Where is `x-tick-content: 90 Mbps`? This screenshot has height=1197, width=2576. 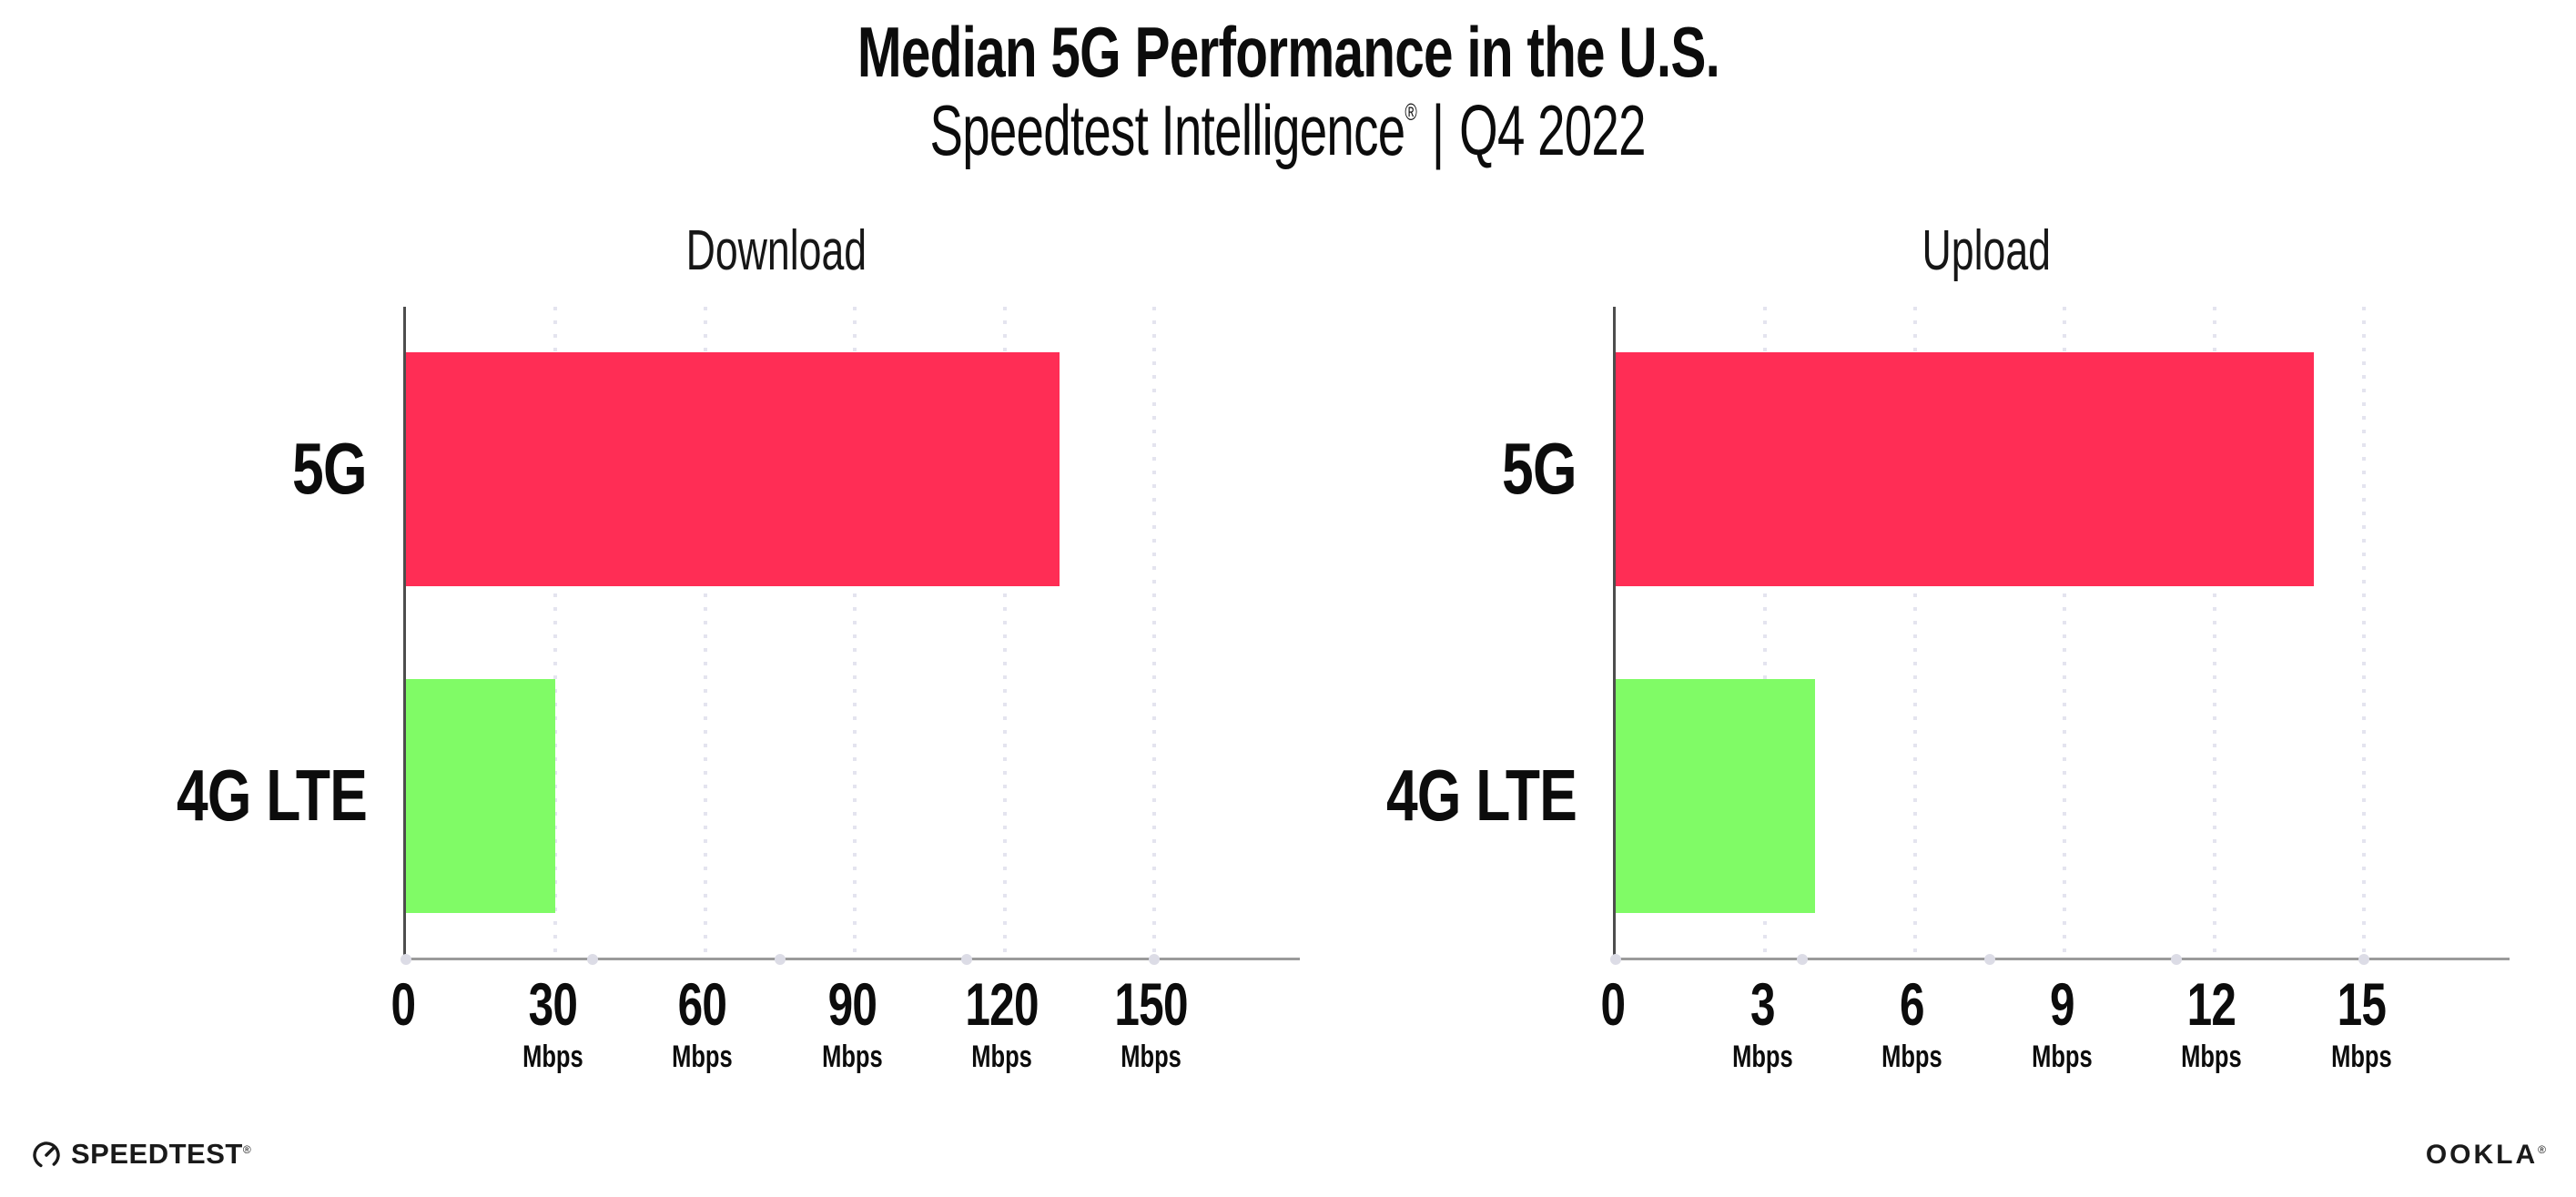 x-tick-content: 90 Mbps is located at coordinates (852, 1024).